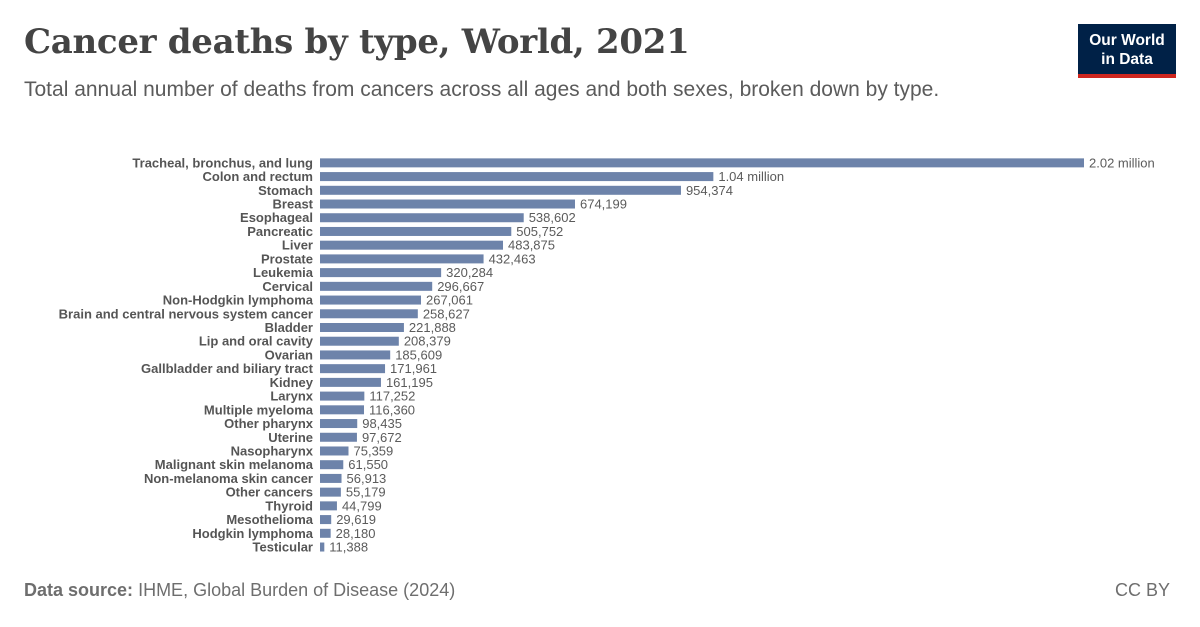  Describe the element at coordinates (531, 245) in the screenshot. I see `value-label: 483,875` at that location.